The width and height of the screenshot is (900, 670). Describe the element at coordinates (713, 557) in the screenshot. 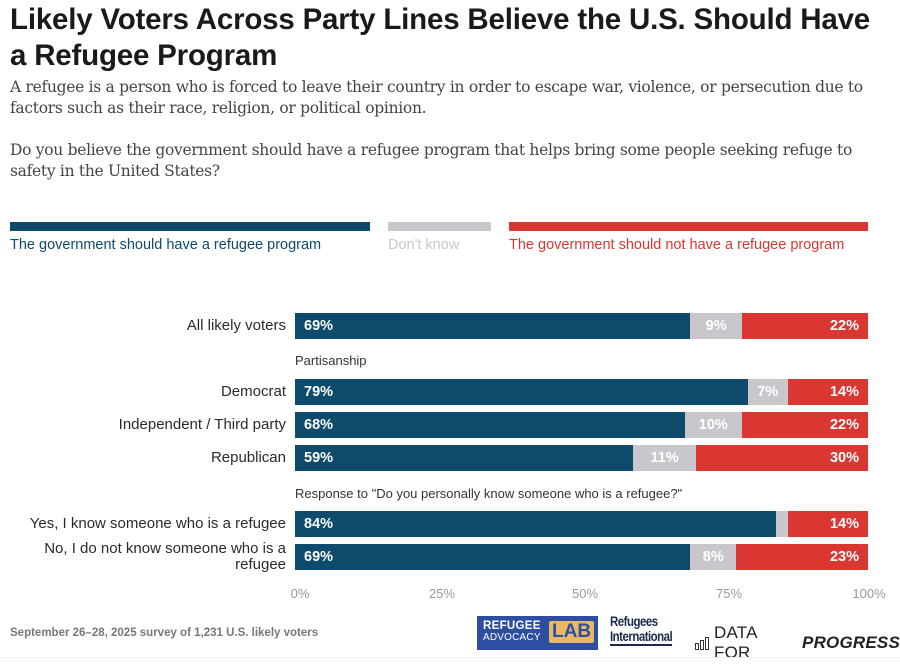

I see `bar-dont-know-no-i-do-not-know-someone-who-is-a-refugee: 8%` at that location.